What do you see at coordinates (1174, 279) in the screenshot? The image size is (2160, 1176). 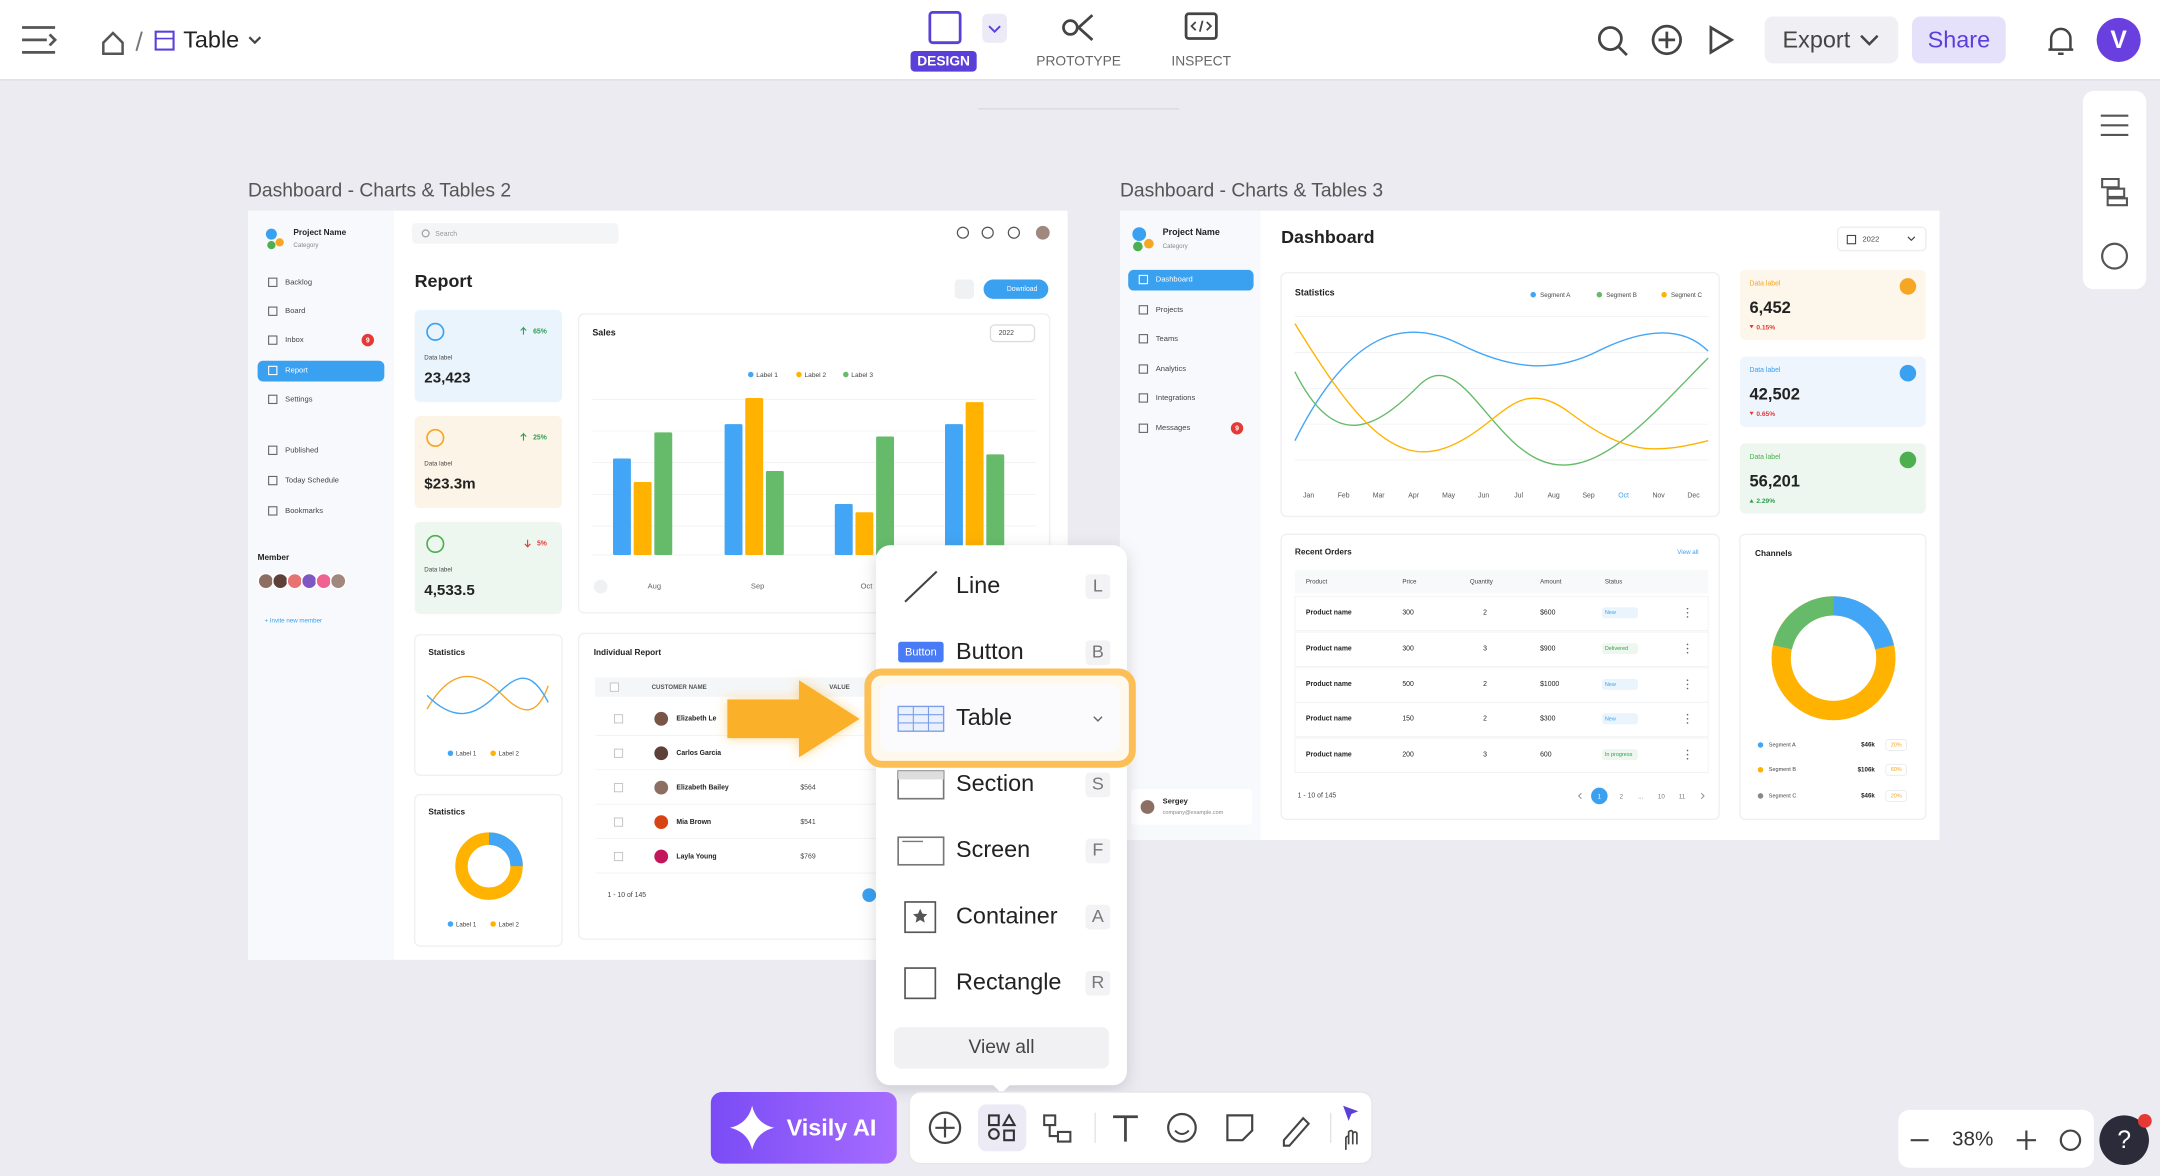 I see `nav-item: Dashboard` at bounding box center [1174, 279].